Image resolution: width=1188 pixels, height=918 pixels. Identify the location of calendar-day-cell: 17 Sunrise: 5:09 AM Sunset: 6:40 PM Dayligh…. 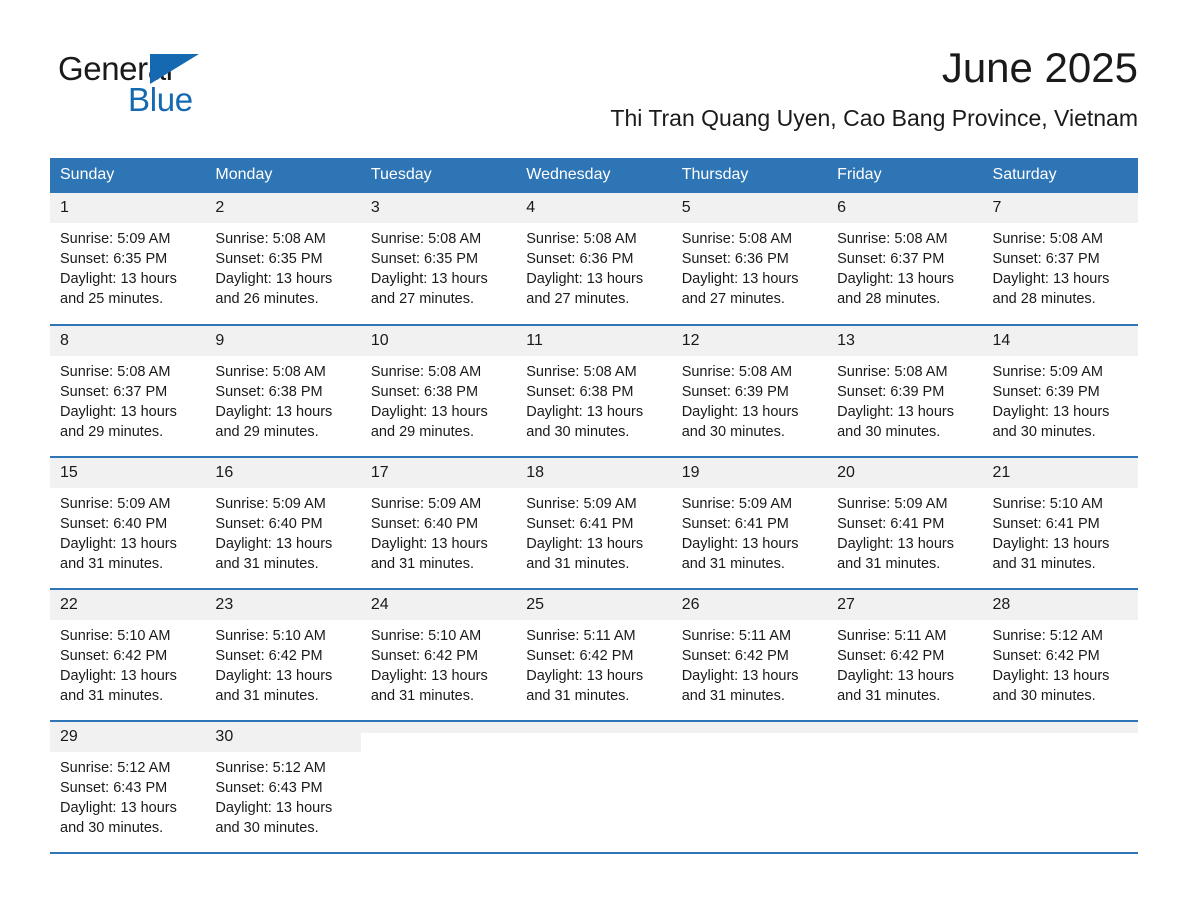
(438, 523).